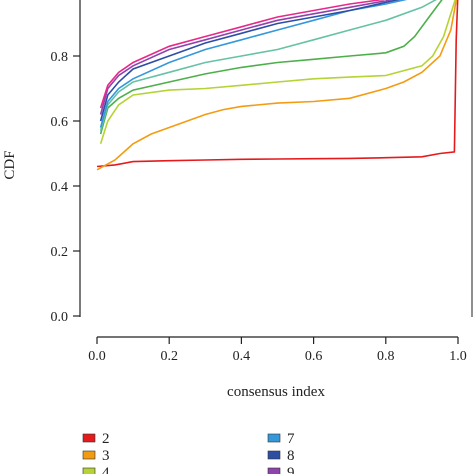  Describe the element at coordinates (60, 122) in the screenshot. I see `y-tick-label: 0.6` at that location.